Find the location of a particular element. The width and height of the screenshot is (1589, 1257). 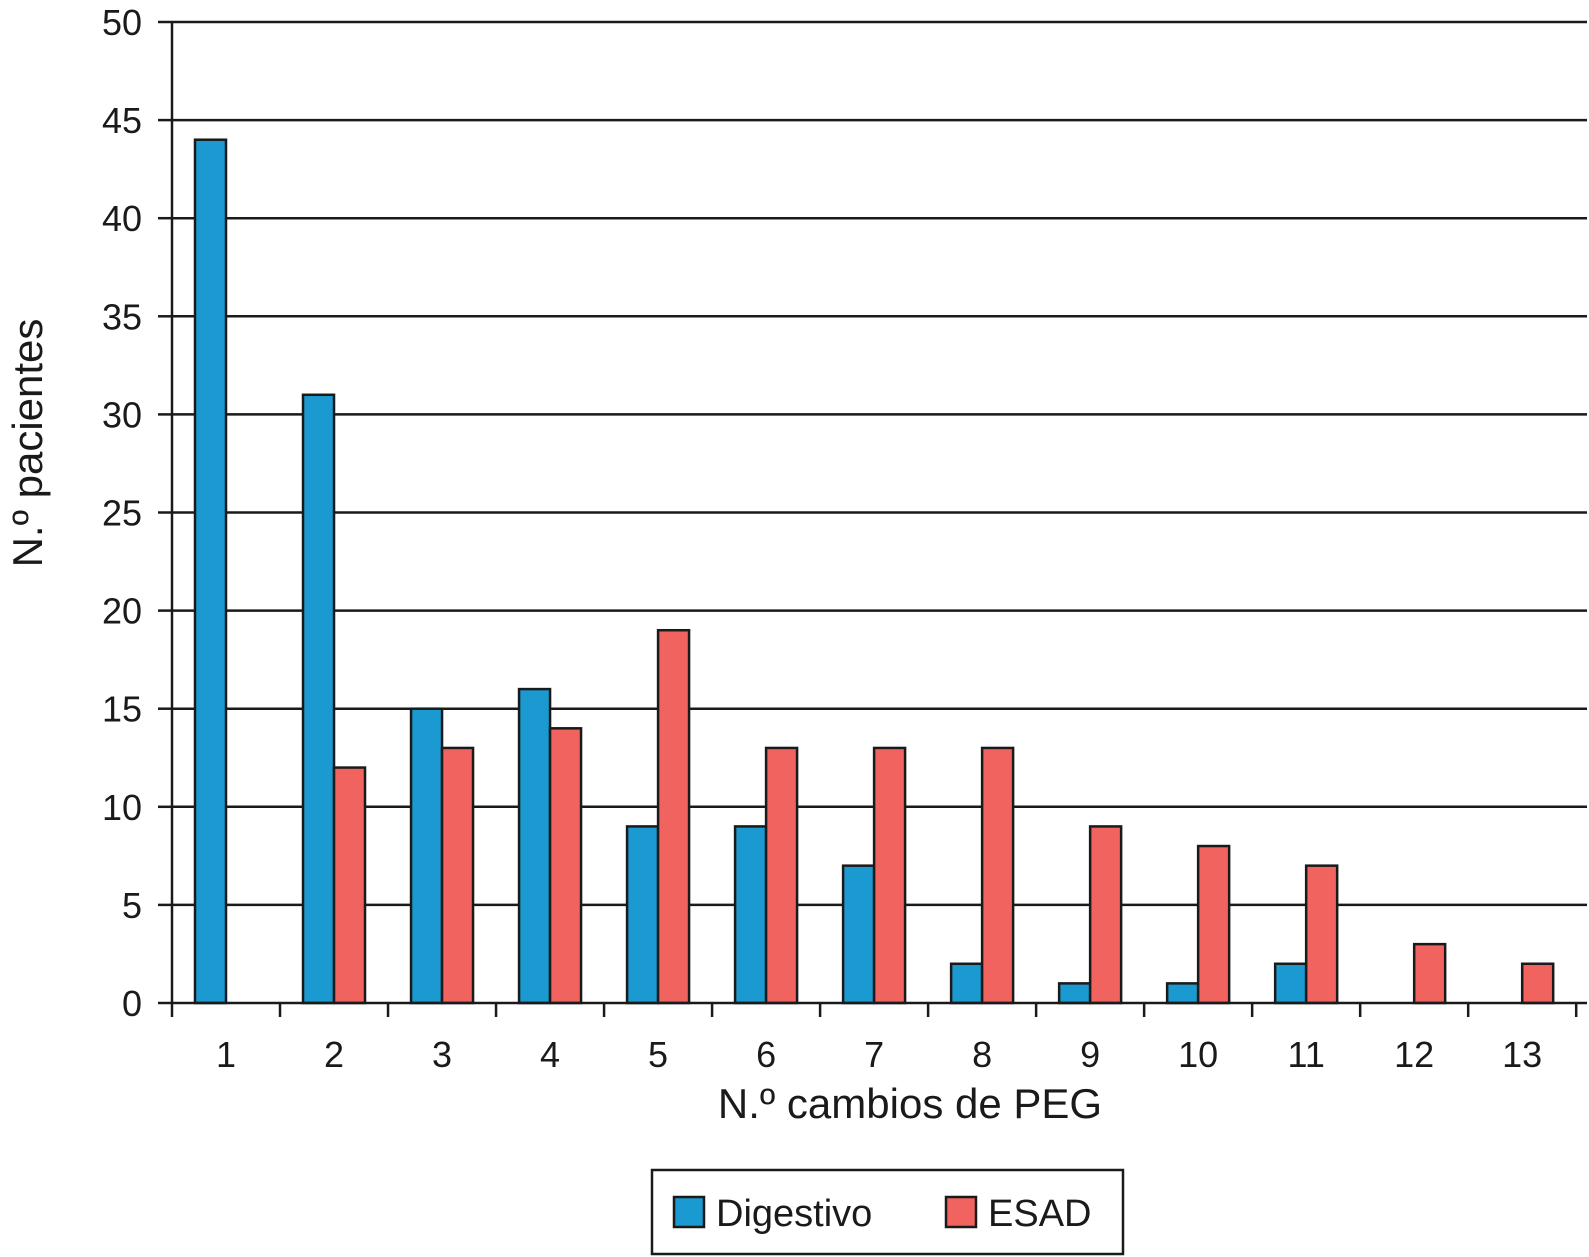

legend-swatch-digestivo is located at coordinates (689, 1212).